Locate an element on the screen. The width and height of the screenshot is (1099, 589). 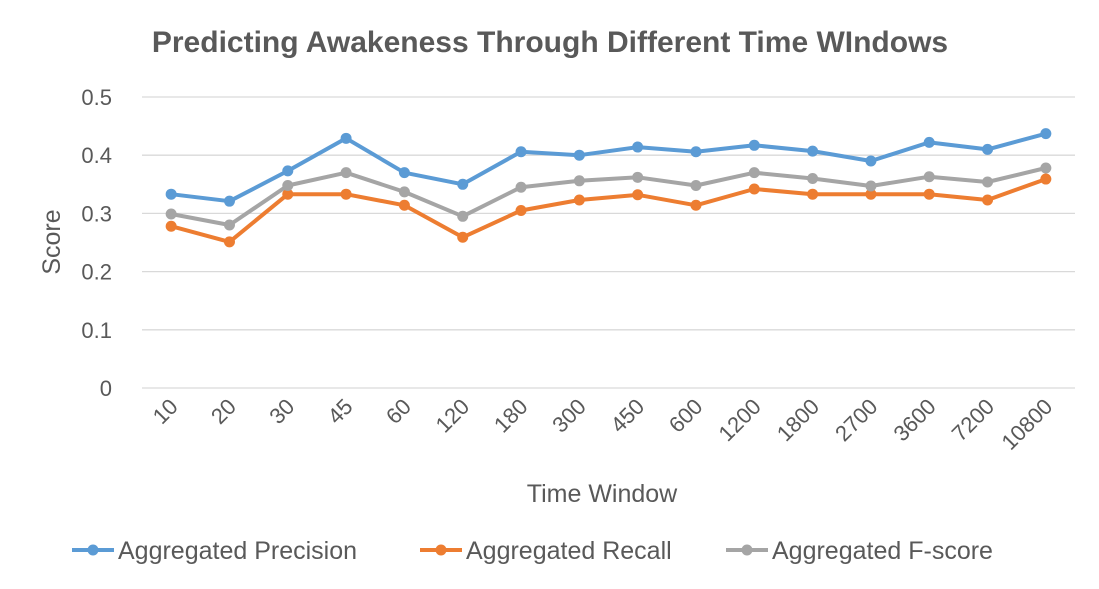
legend-label: Aggregated F-score is located at coordinates (882, 551).